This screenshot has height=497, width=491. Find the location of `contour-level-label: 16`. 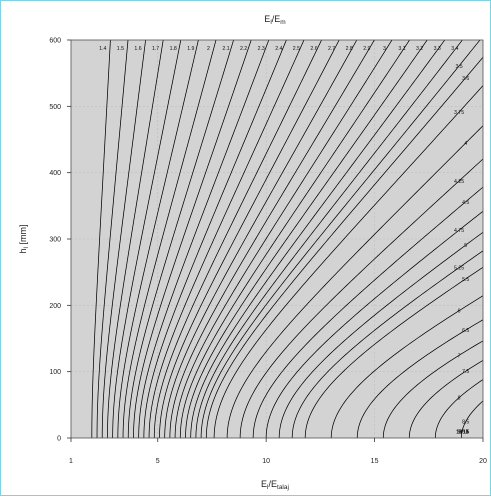

contour-level-label: 16 is located at coordinates (459, 432).